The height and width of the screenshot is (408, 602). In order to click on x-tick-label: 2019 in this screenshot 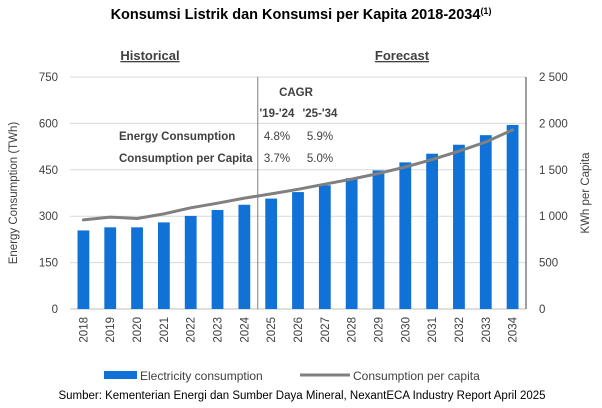, I will do `click(111, 330)`.